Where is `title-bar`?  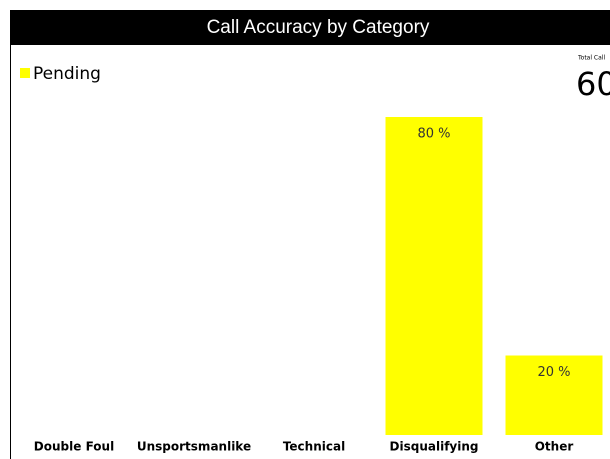
title-bar is located at coordinates (310, 27).